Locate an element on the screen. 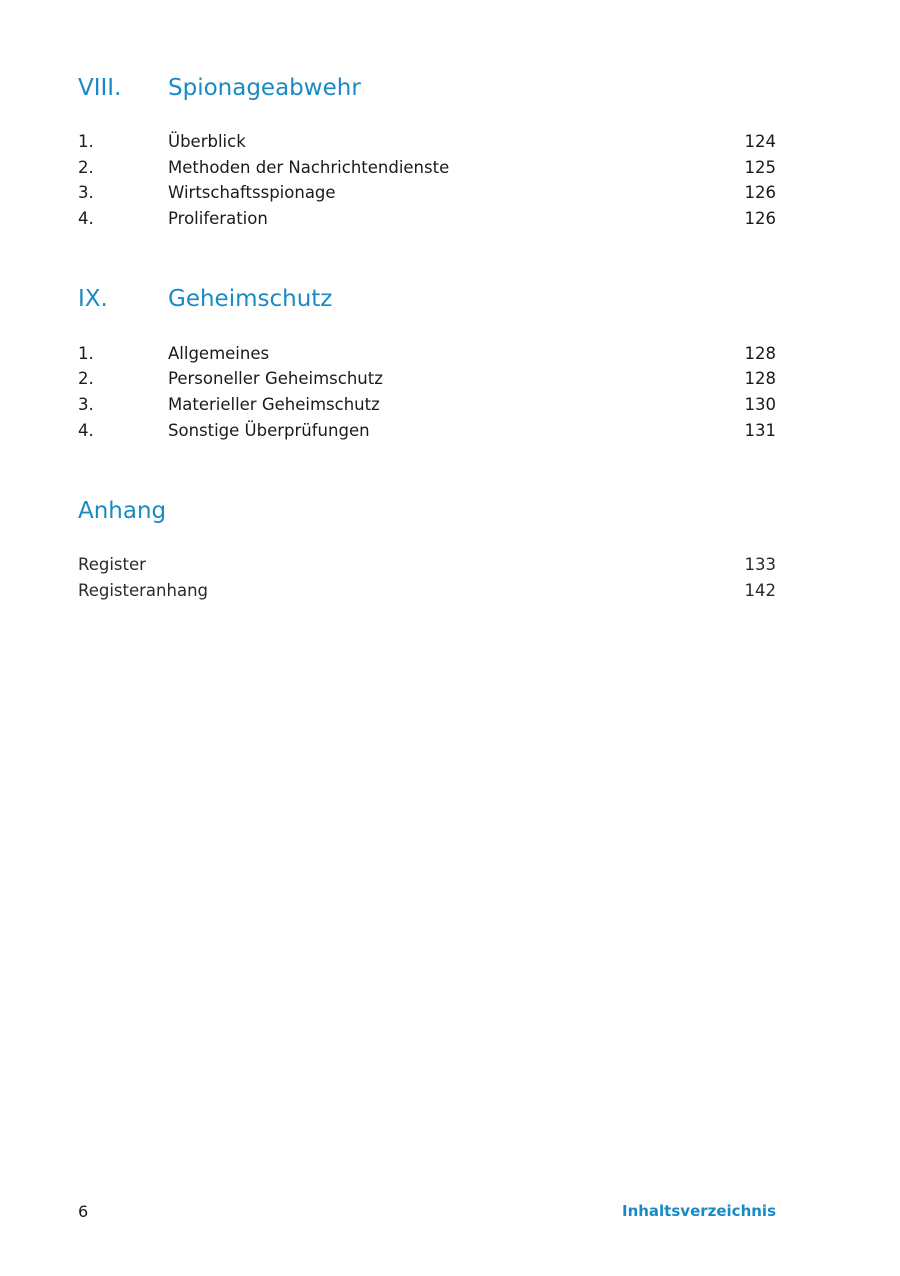 Image resolution: width=900 pixels, height=1276 pixels. toc-entry: 1. Überblick 124 is located at coordinates (427, 141).